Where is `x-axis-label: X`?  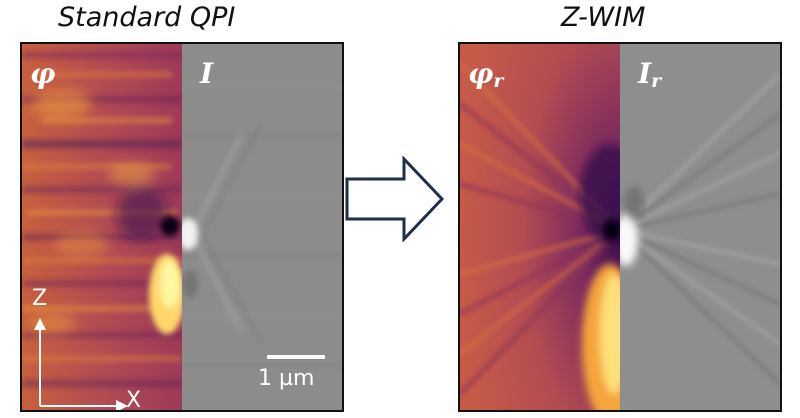
x-axis-label: X is located at coordinates (134, 400).